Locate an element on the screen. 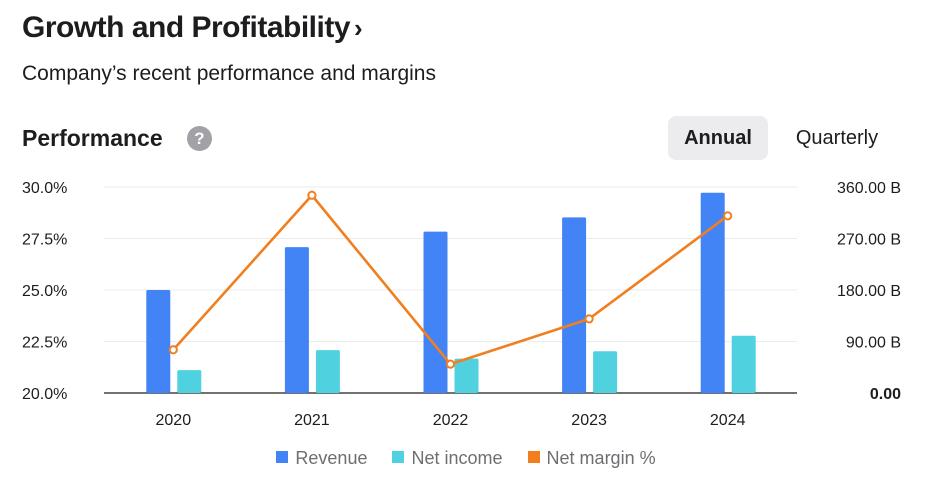  section-title-link: Growth and Profitability › is located at coordinates (192, 28).